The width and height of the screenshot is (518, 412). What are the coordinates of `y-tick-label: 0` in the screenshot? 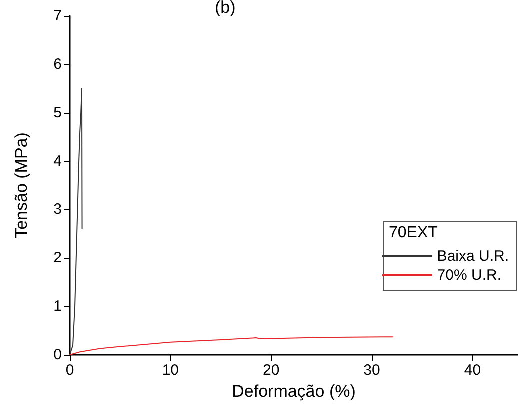 It's located at (58, 355).